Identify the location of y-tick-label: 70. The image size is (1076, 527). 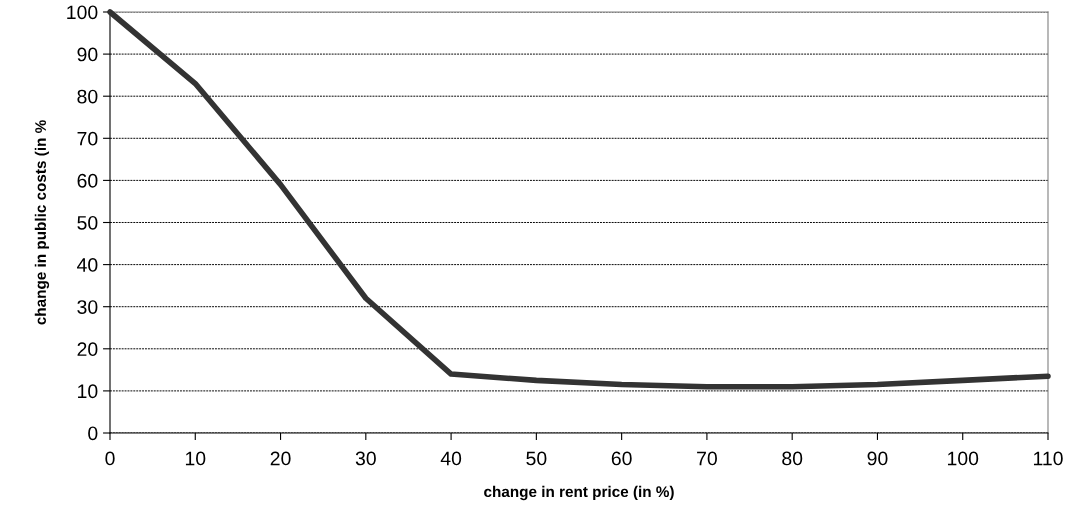
(87, 138).